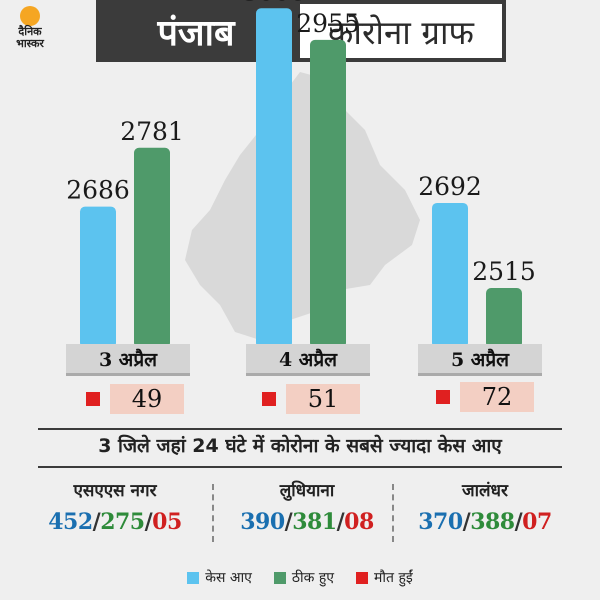 This screenshot has height=600, width=600. Describe the element at coordinates (323, 399) in the screenshot. I see `deaths-value: 51` at that location.